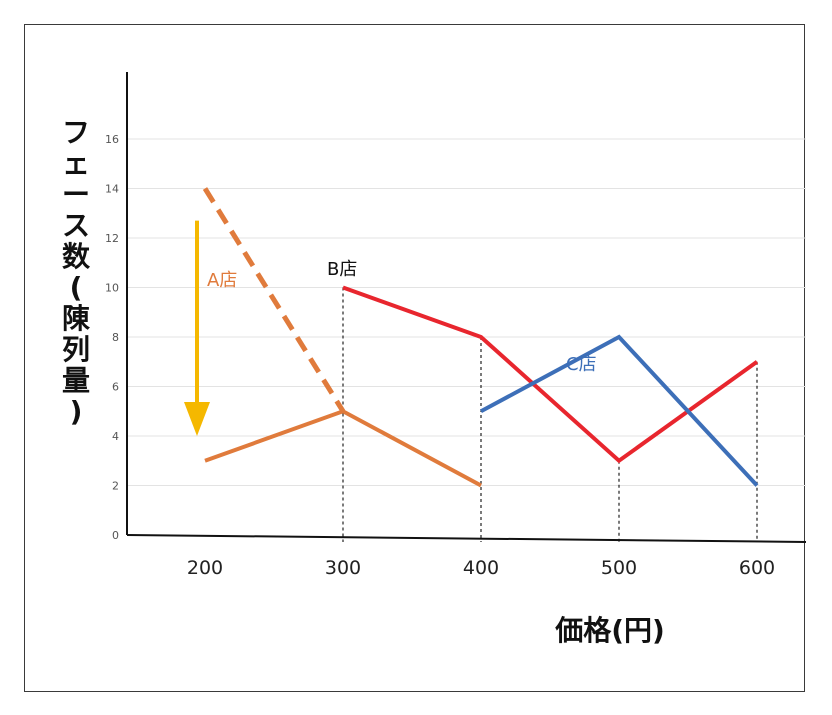 This screenshot has height=715, width=832. What do you see at coordinates (466, 538) in the screenshot?
I see `x-axis-line` at bounding box center [466, 538].